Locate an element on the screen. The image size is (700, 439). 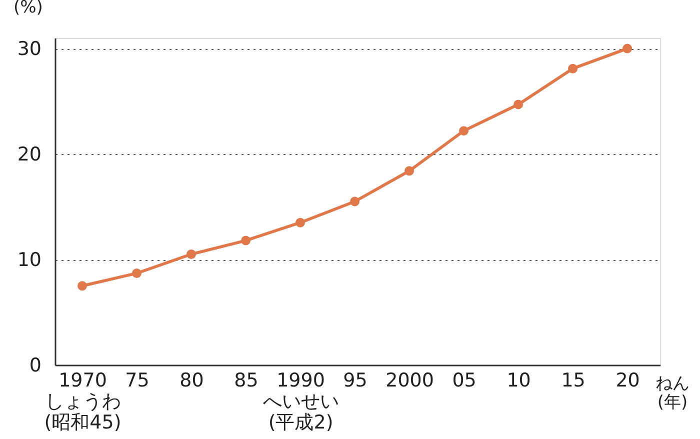
x-tick-label: 1990 へいせい (平成2) is located at coordinates (300, 402).